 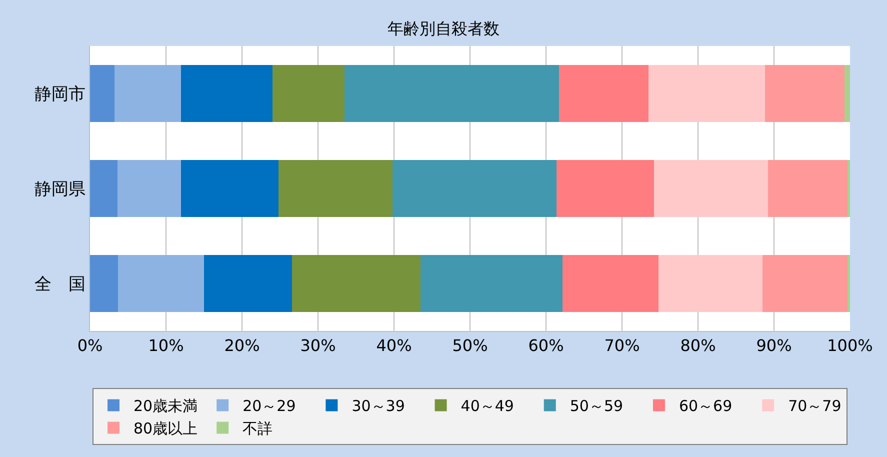 What do you see at coordinates (394, 346) in the screenshot?
I see `x-tick-label: 40%` at bounding box center [394, 346].